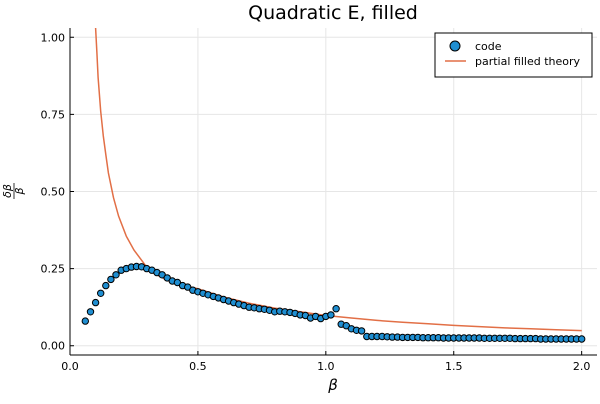 This screenshot has height=404, width=600. Describe the element at coordinates (333, 13) in the screenshot. I see `chart-title: Quadratic E, filled` at that location.